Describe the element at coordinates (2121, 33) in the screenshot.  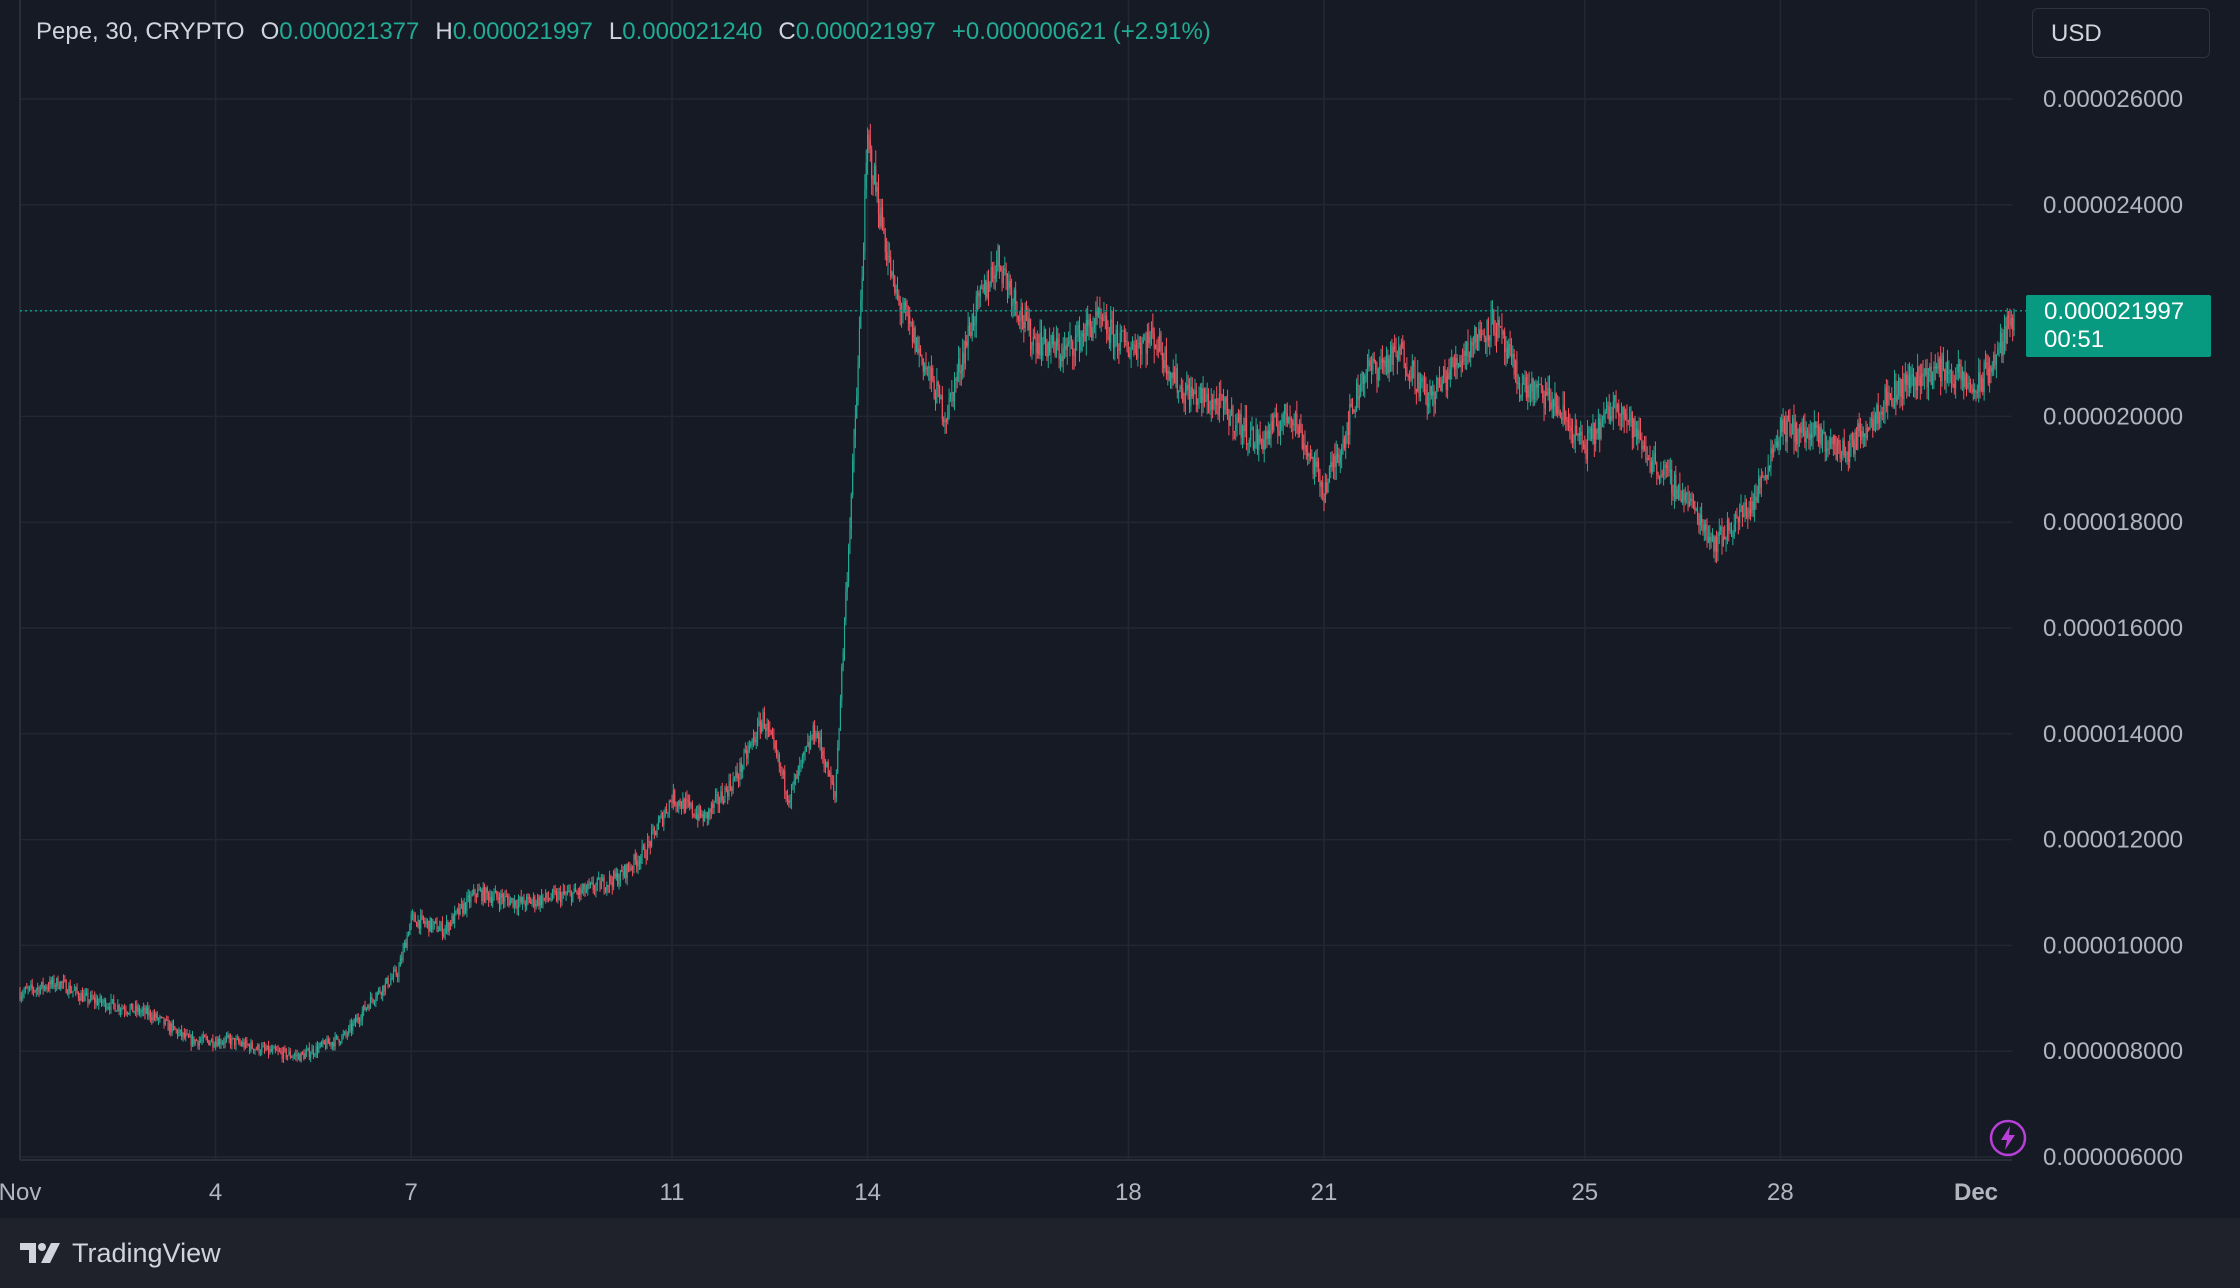
I see `currency-selector: USD` at that location.